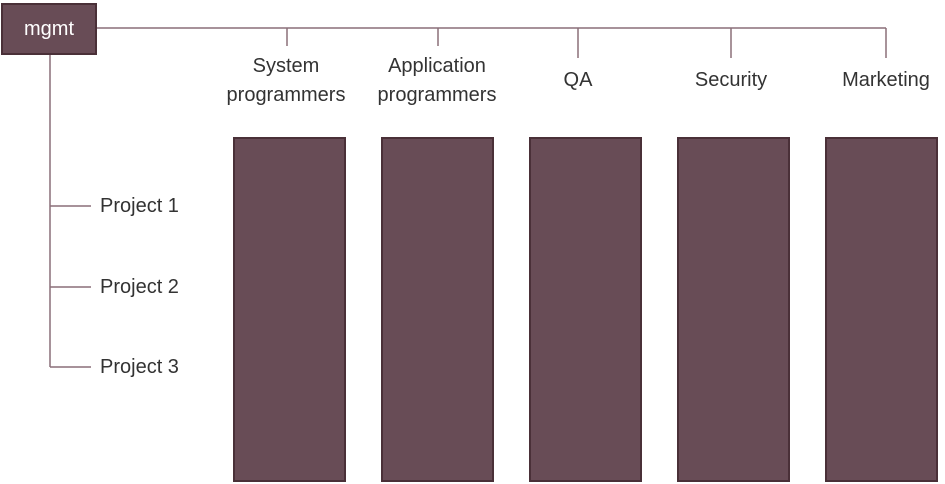 The height and width of the screenshot is (484, 945). Describe the element at coordinates (733, 309) in the screenshot. I see `department-column-security` at that location.